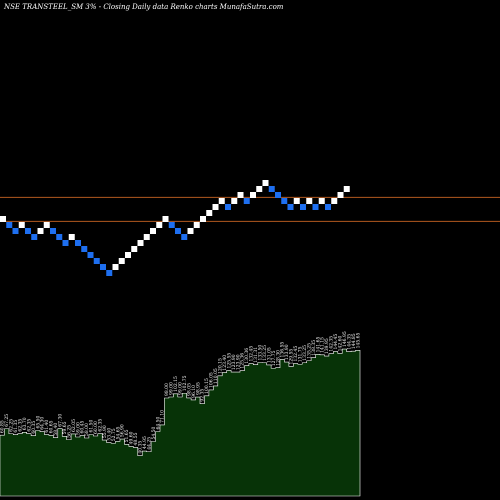 The image size is (500, 500). Describe the element at coordinates (189, 389) in the screenshot. I see `volume-label: 98.05` at that location.